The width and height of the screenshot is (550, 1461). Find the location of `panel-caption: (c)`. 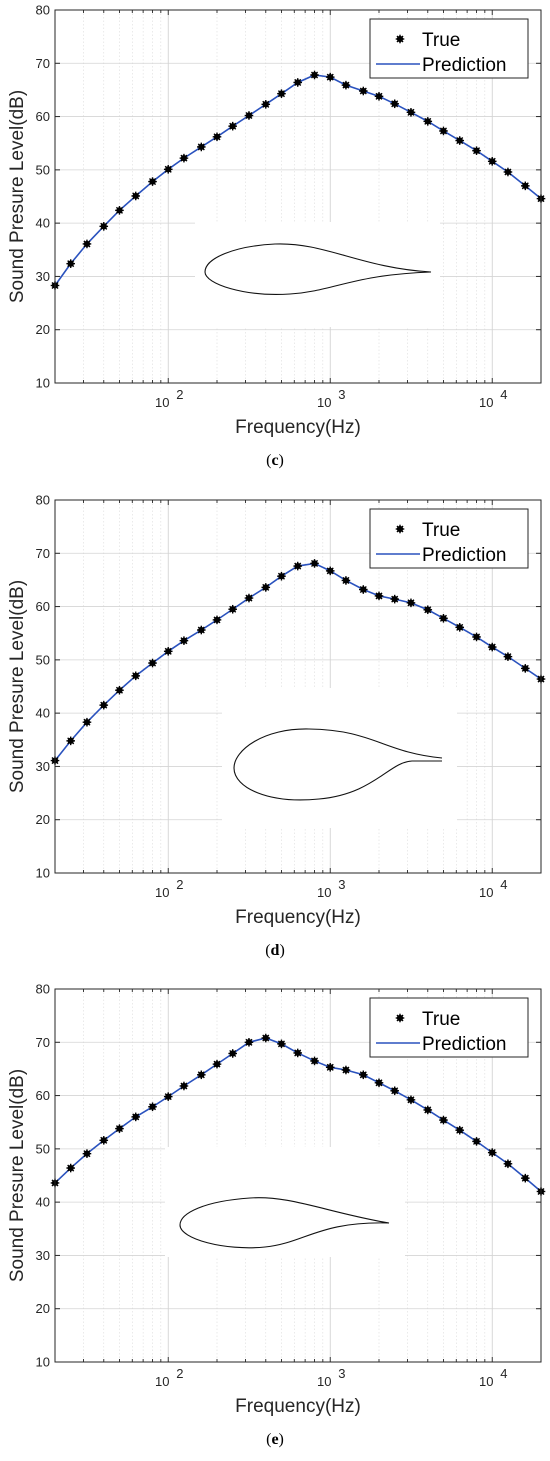

panel-caption: (c) is located at coordinates (275, 461).